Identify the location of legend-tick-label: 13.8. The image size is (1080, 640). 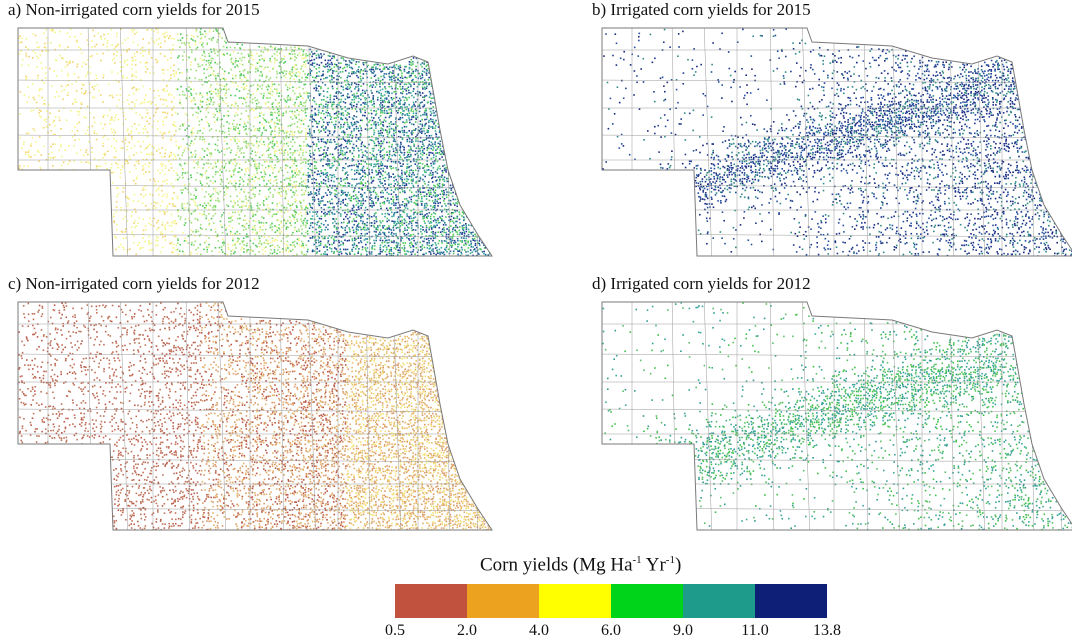
(827, 631).